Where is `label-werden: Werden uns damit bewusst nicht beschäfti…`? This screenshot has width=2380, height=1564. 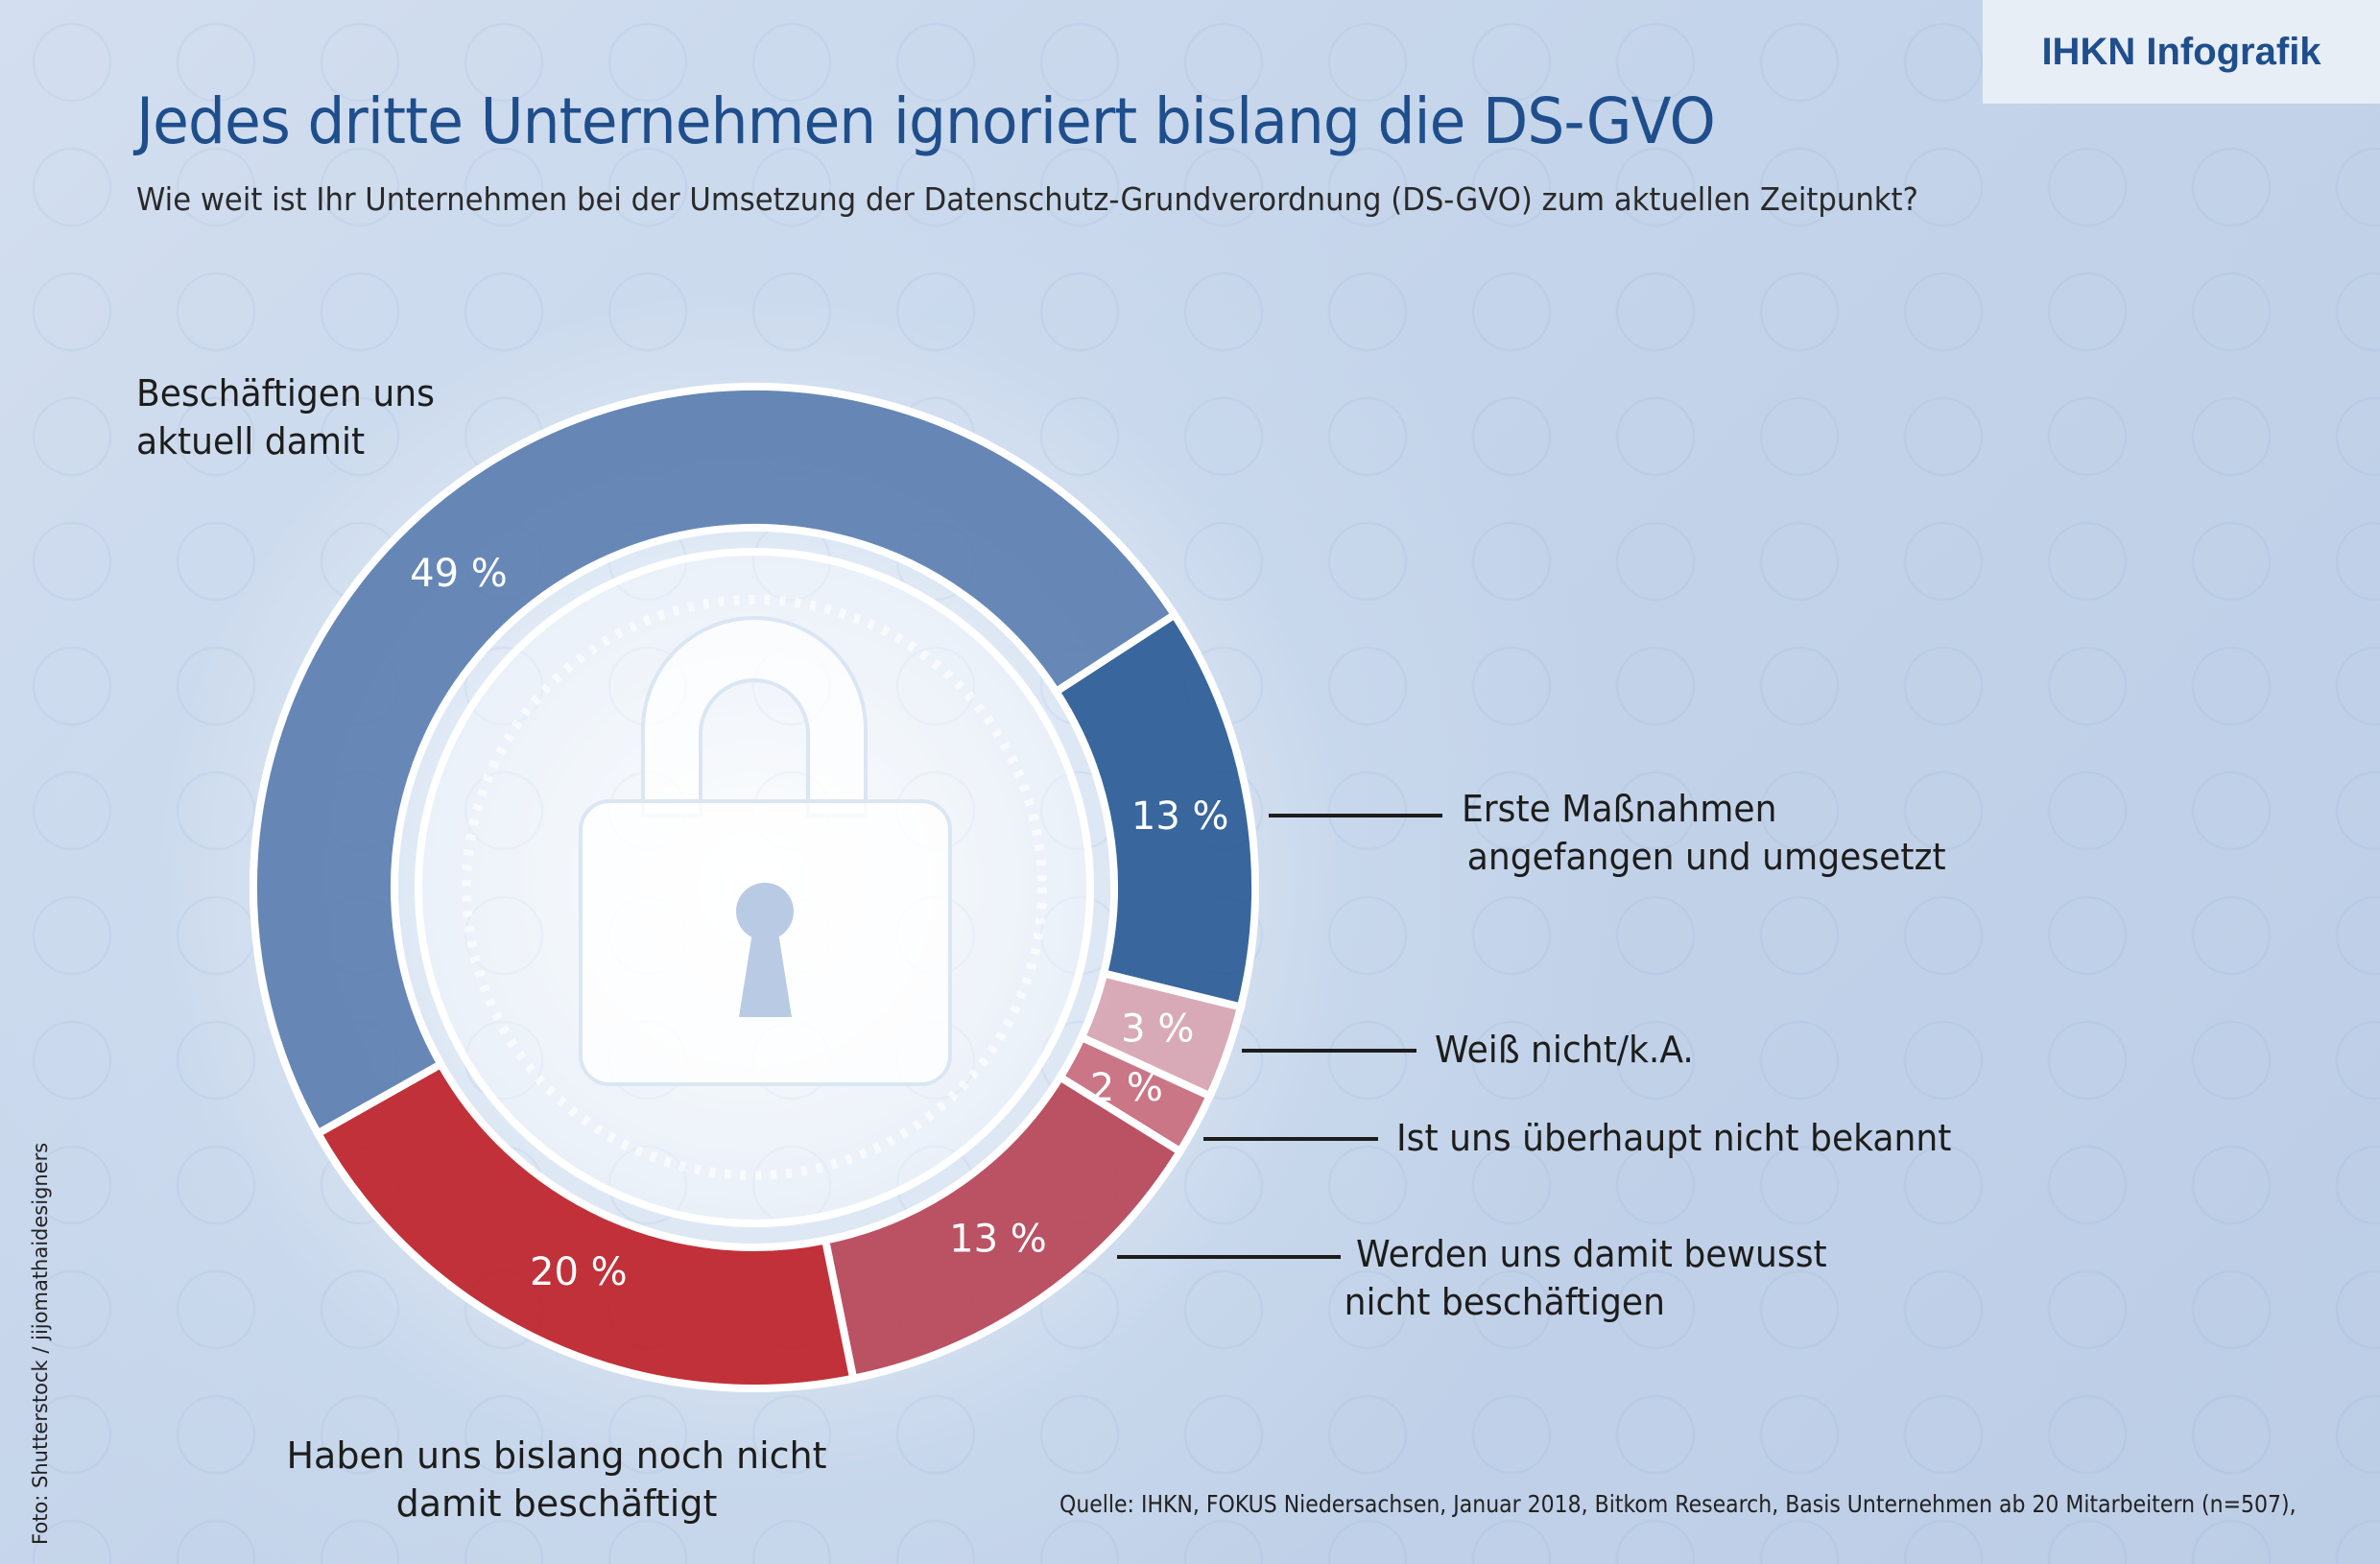 label-werden: Werden uns damit bewusst nicht beschäfti… is located at coordinates (1586, 1278).